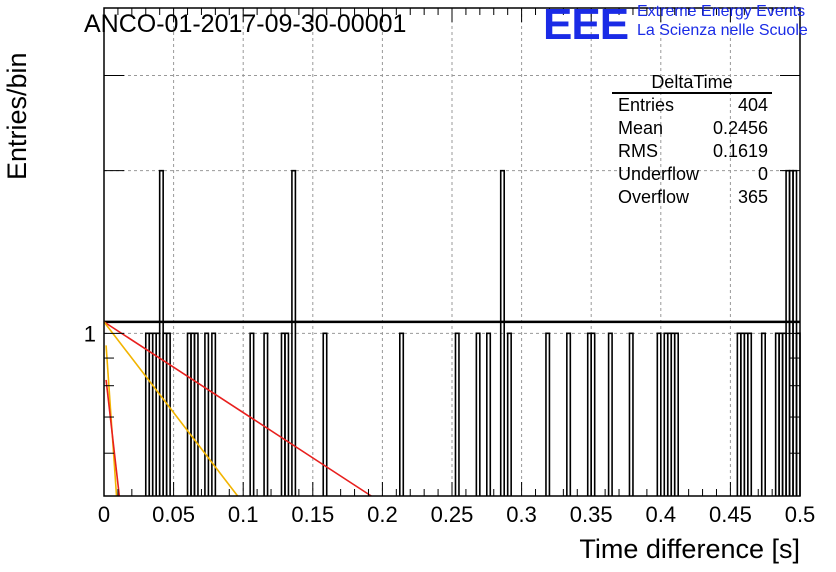 This screenshot has height=572, width=836. I want to click on x-tick-label: 0.45, so click(730, 514).